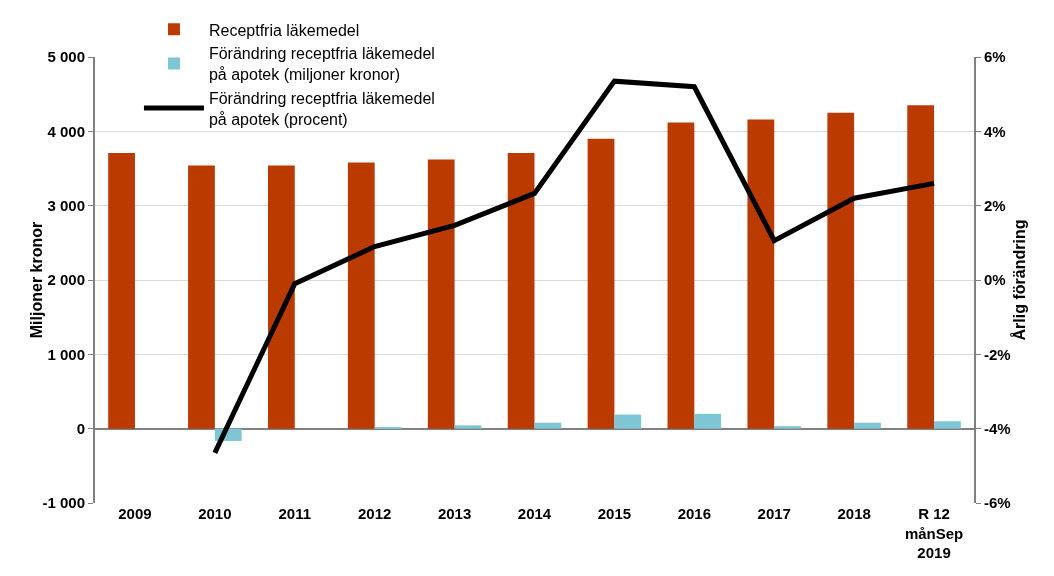 Image resolution: width=1054 pixels, height=576 pixels. Describe the element at coordinates (995, 131) in the screenshot. I see `y2-tick-label: 4%` at that location.